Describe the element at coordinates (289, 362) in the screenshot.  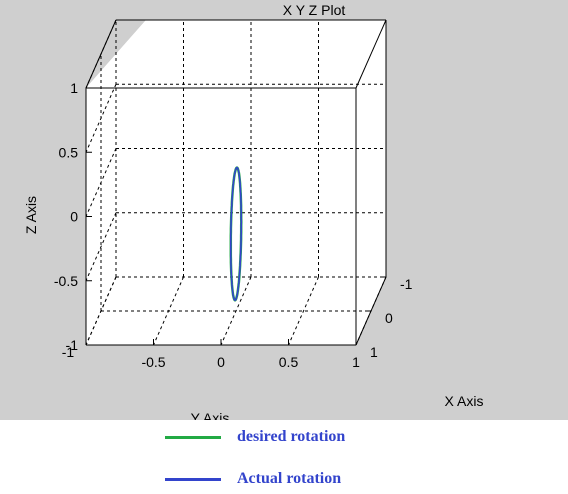
I see `y-tick-label: 0.5` at that location.